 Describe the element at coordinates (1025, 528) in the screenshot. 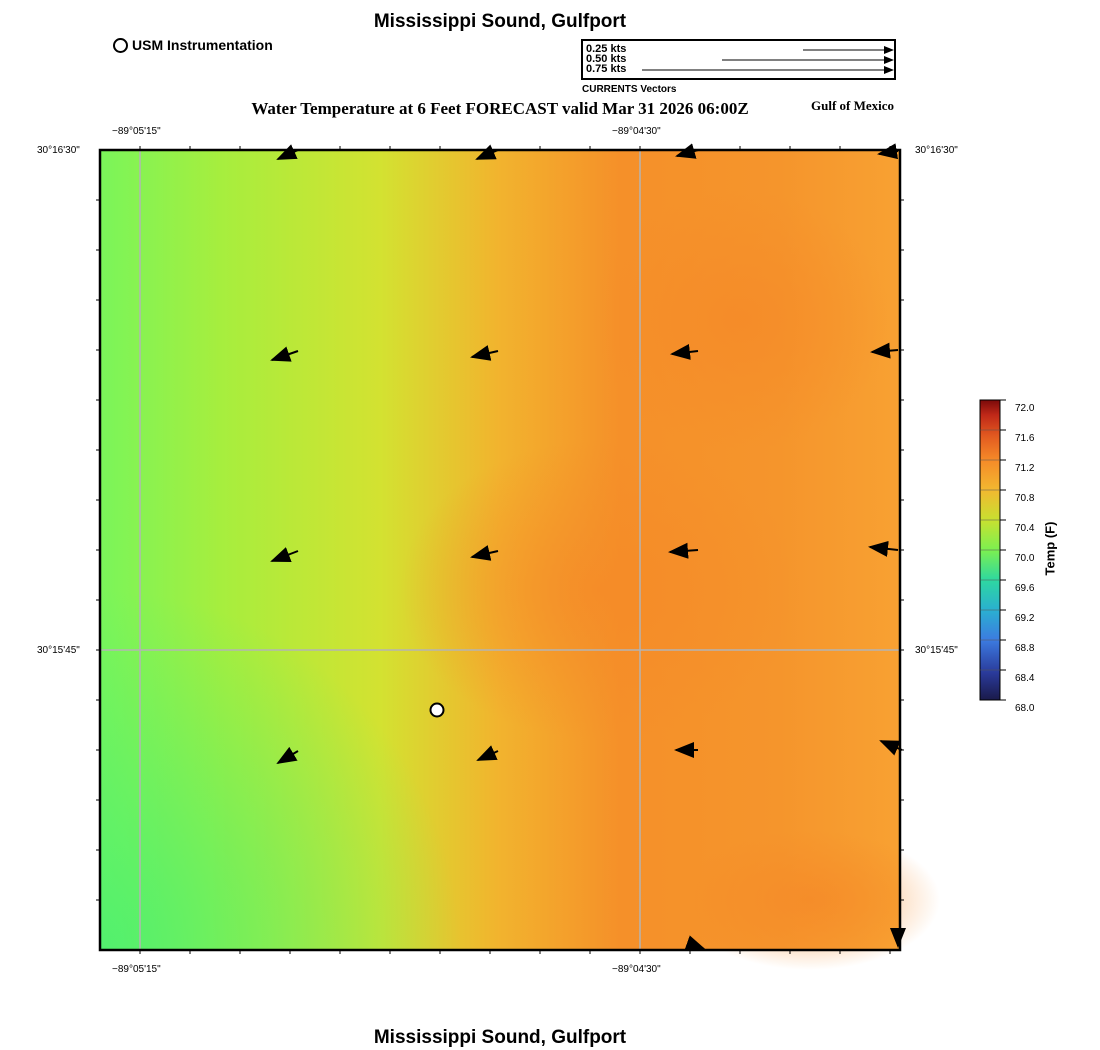

I see `colorbar-tick: 70.4` at that location.